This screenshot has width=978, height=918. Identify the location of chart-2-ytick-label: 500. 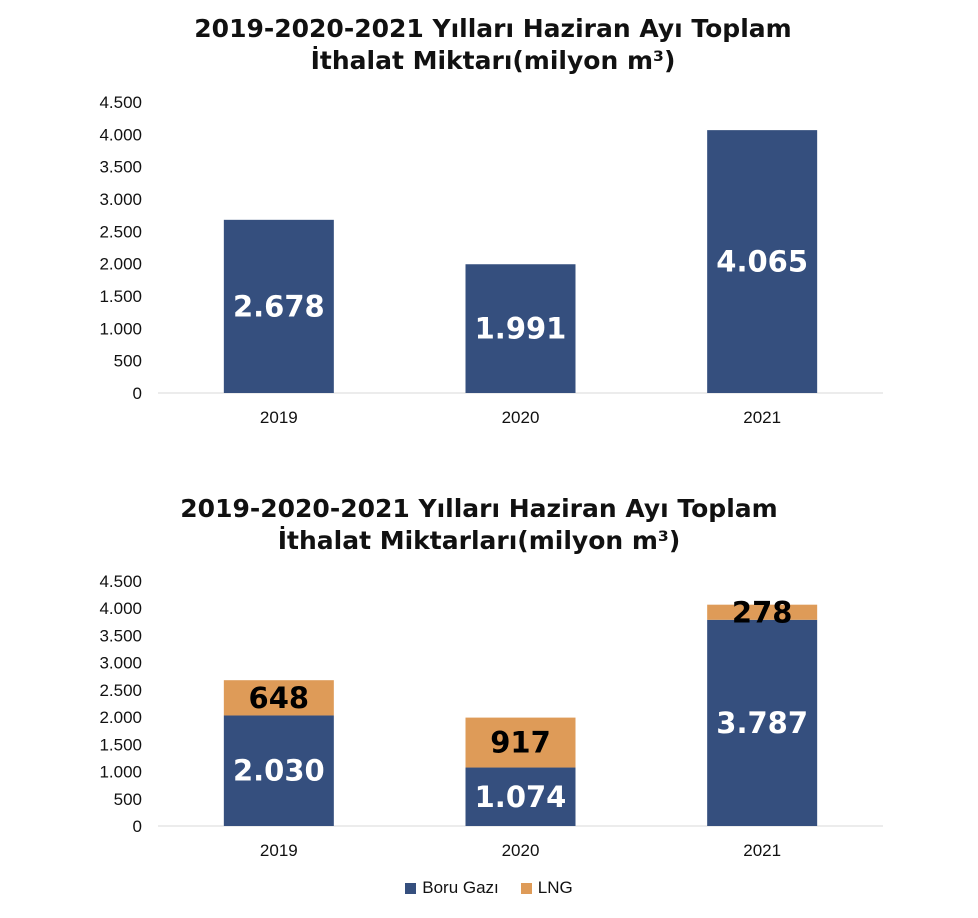
(128, 799).